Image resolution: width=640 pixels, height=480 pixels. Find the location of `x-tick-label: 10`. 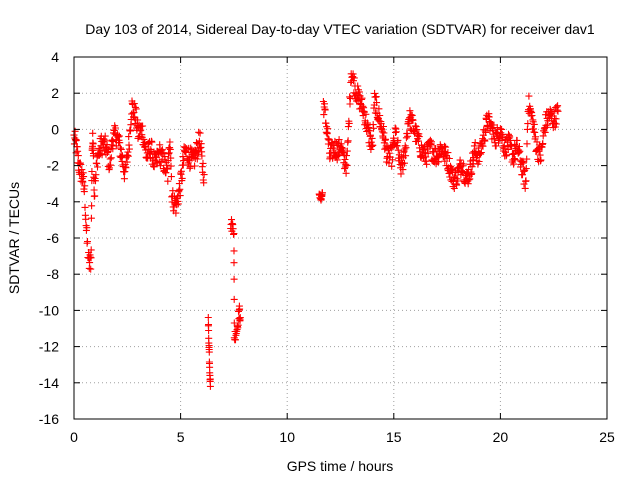

x-tick-label: 10 is located at coordinates (287, 437).